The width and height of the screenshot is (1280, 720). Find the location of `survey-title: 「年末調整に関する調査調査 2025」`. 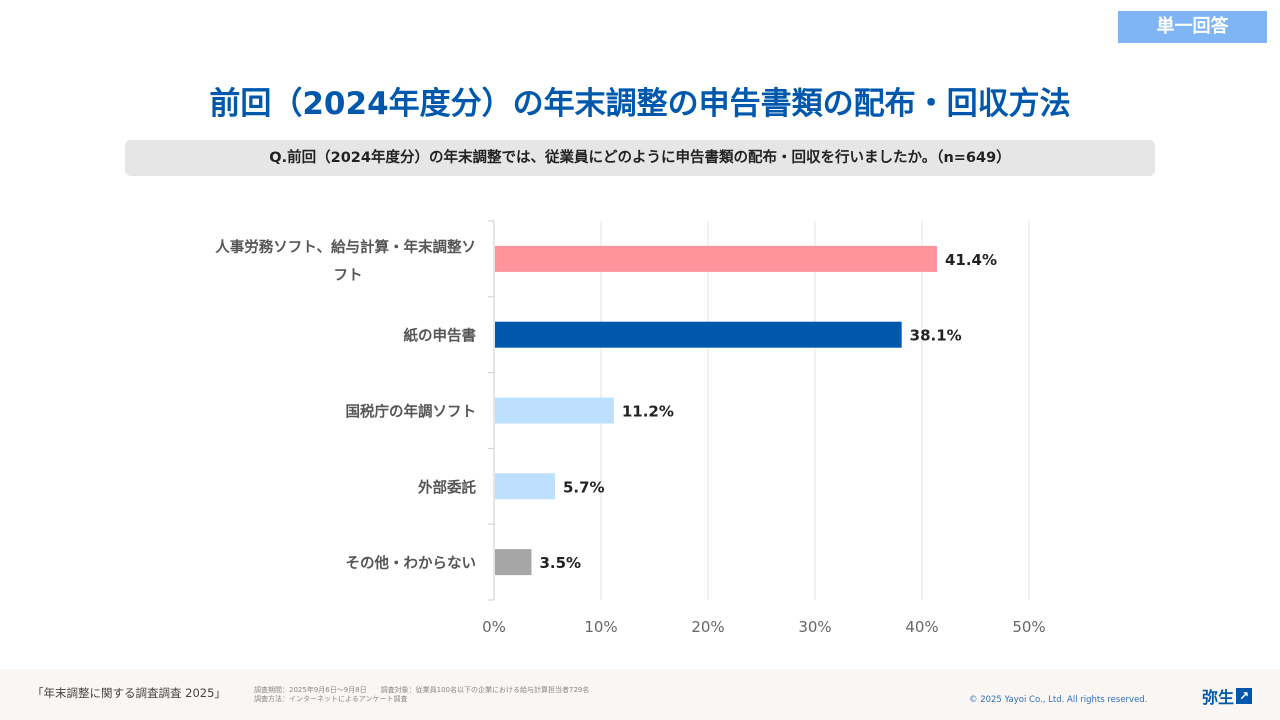

survey-title: 「年末調整に関する調査調査 2025」 is located at coordinates (129, 693).